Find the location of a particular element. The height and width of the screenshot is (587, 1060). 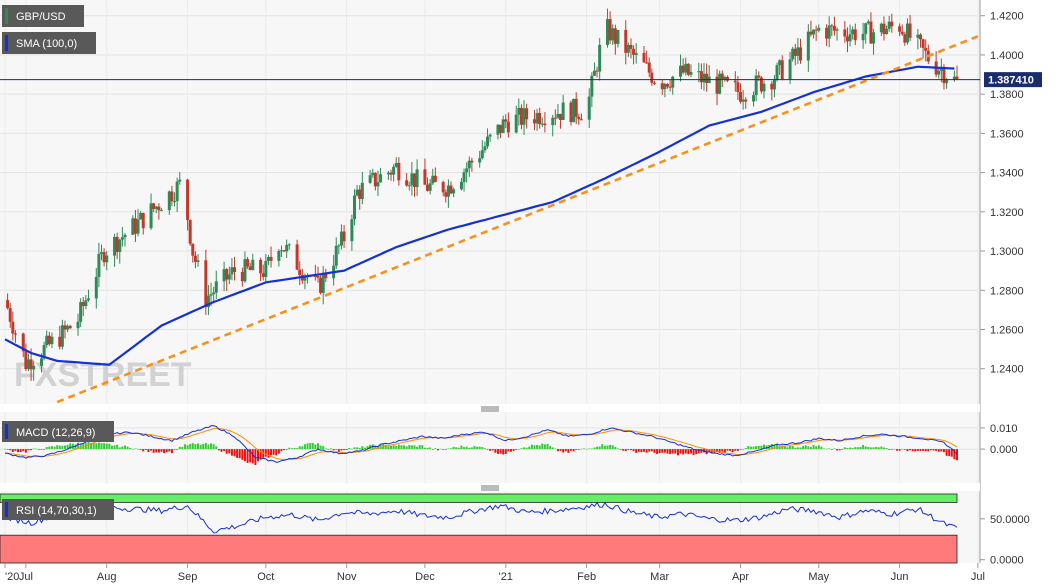

legend-sma: SMA (100,0) is located at coordinates (49, 43).